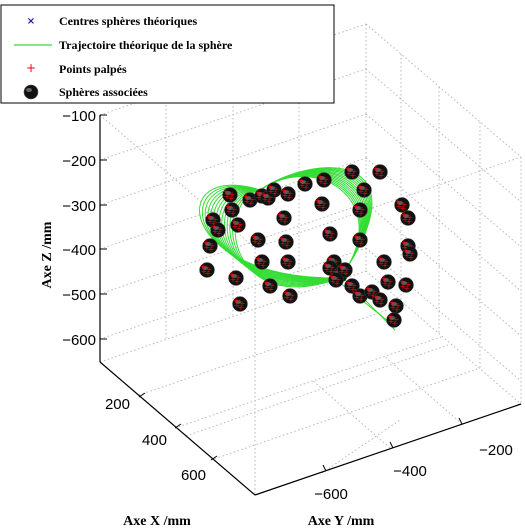 This screenshot has height=531, width=525. What do you see at coordinates (496, 450) in the screenshot?
I see `y-tick-label: −200` at bounding box center [496, 450].